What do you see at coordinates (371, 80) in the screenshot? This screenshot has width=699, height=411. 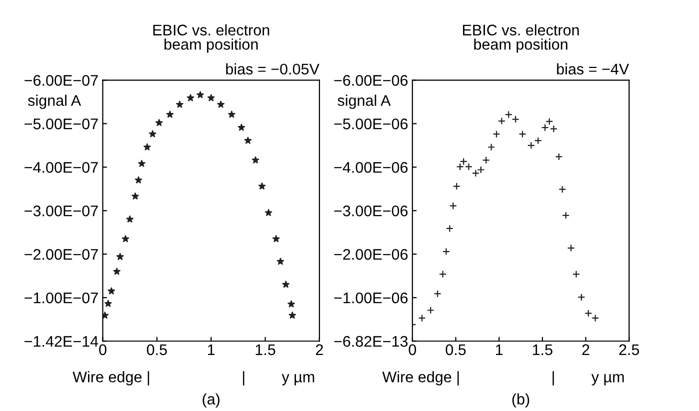 I see `y-tick-label: −6.00E−06` at bounding box center [371, 80].